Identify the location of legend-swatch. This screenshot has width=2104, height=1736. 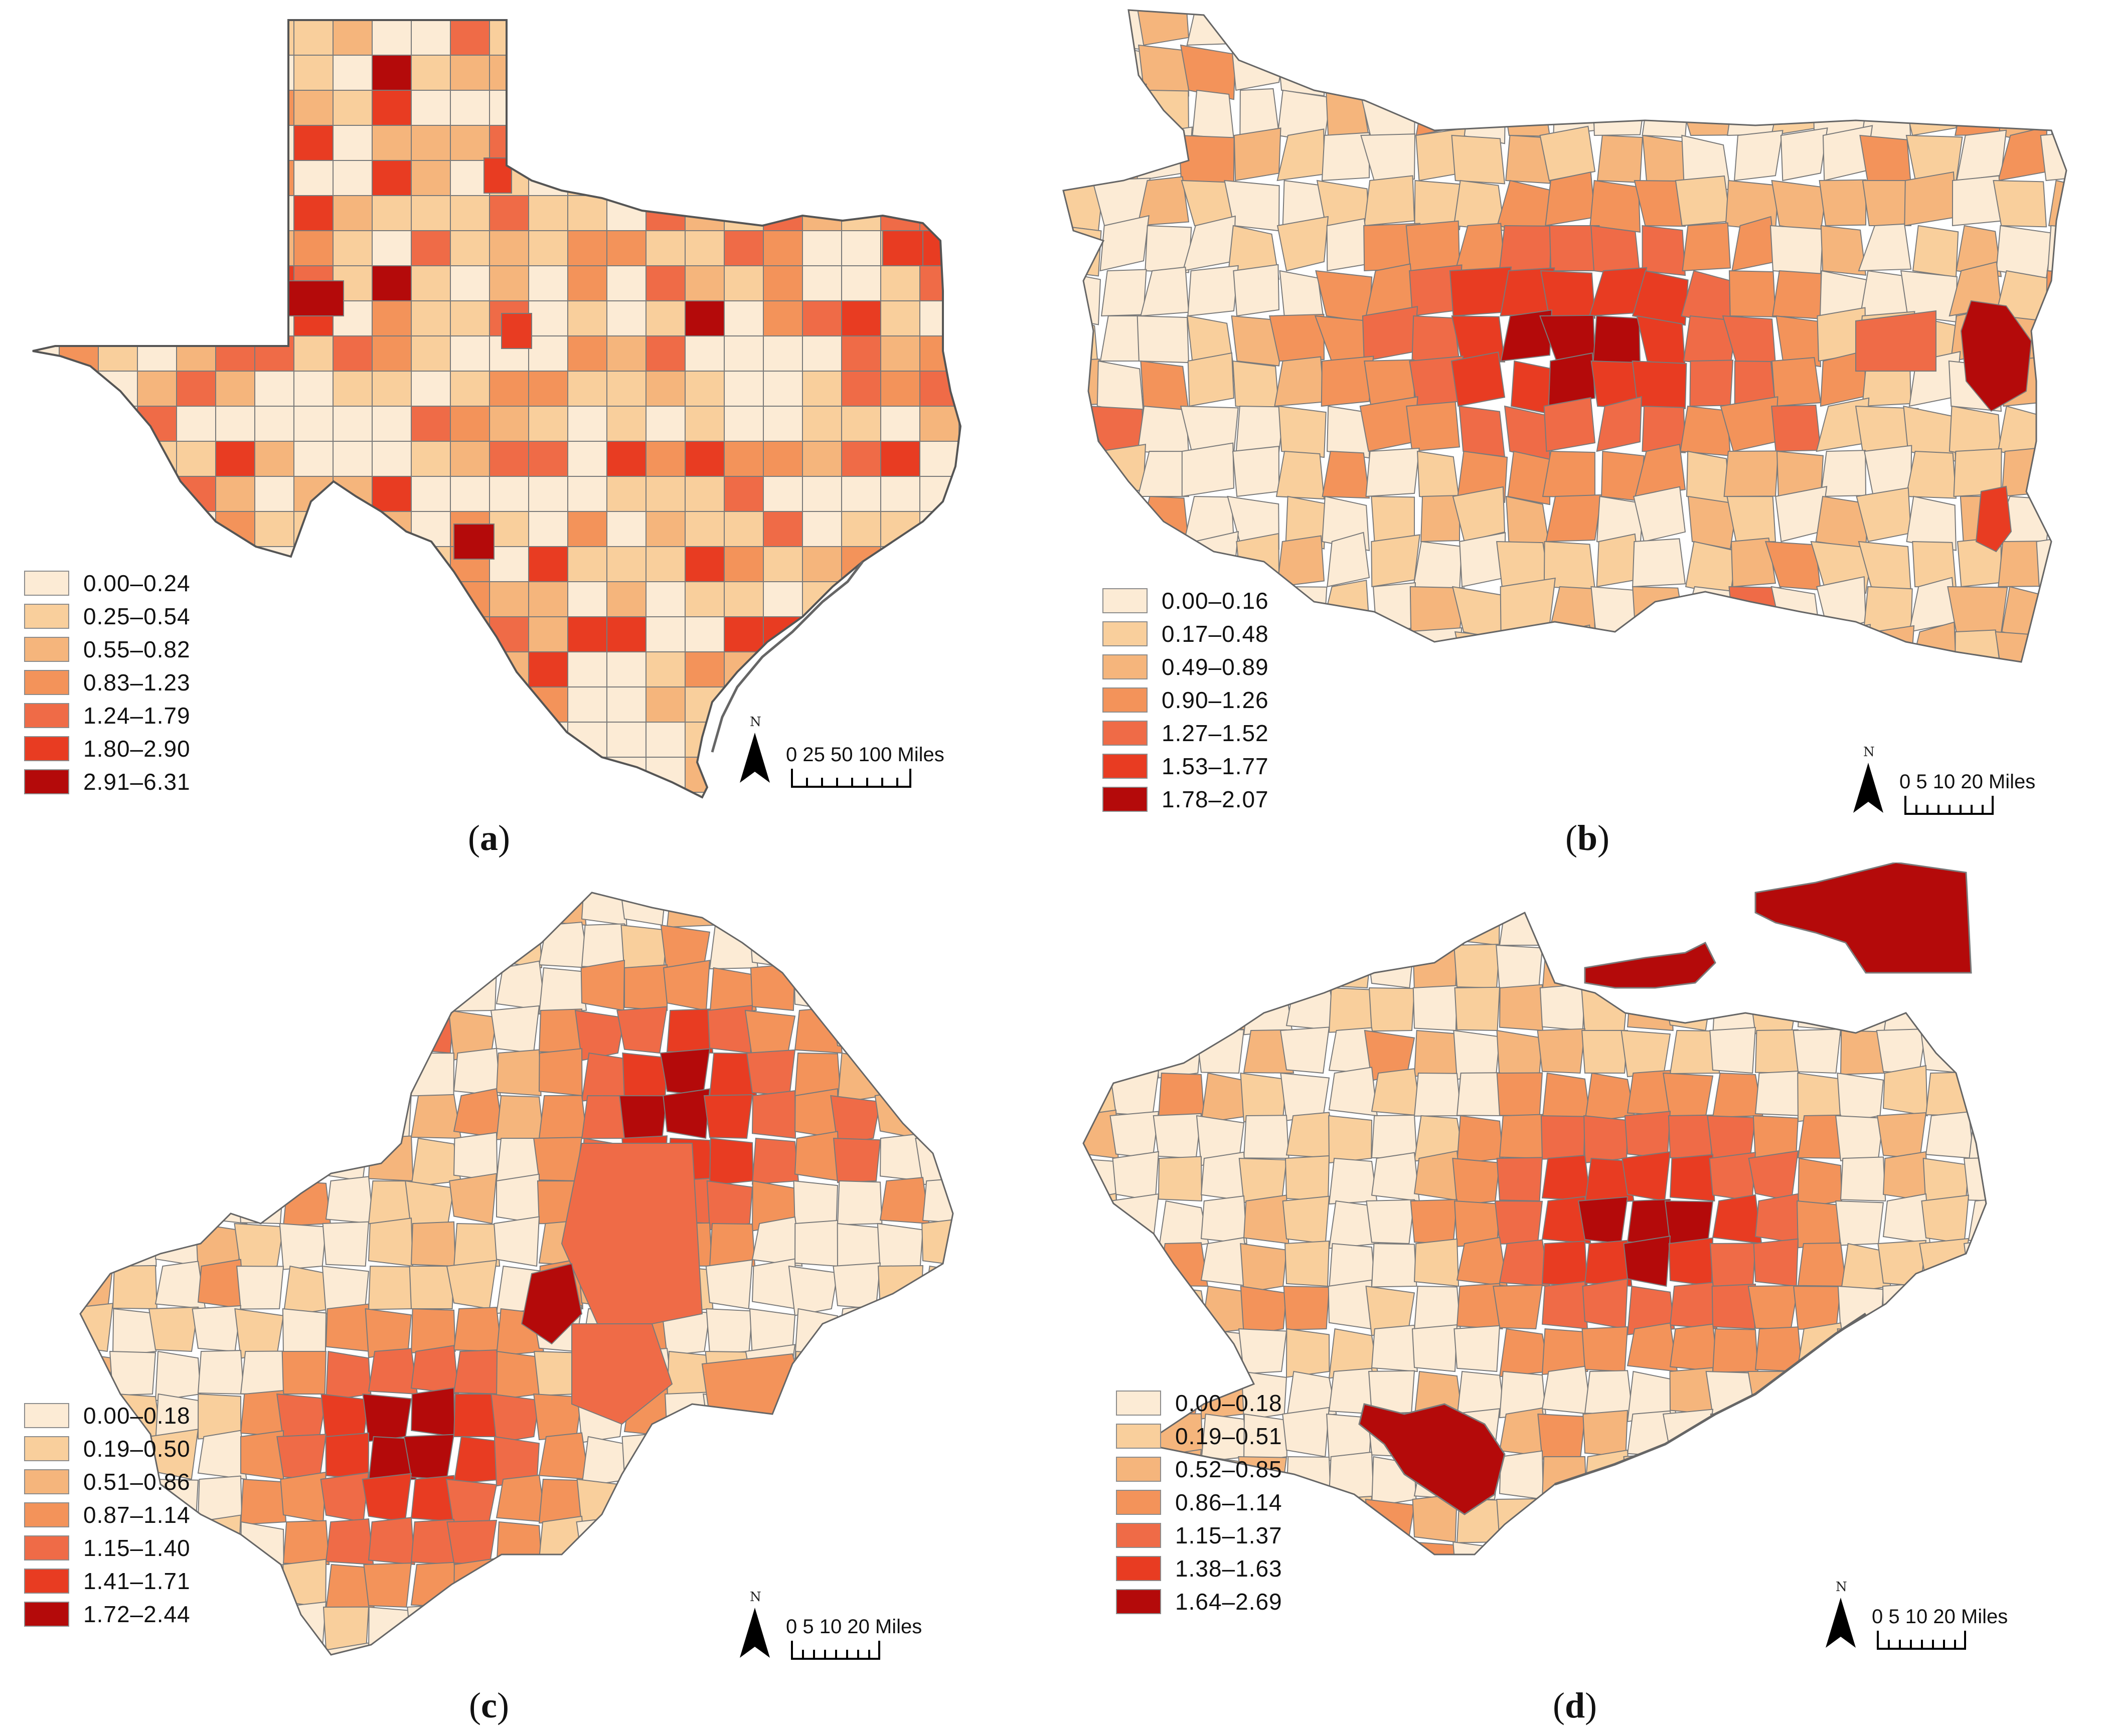
(46, 682).